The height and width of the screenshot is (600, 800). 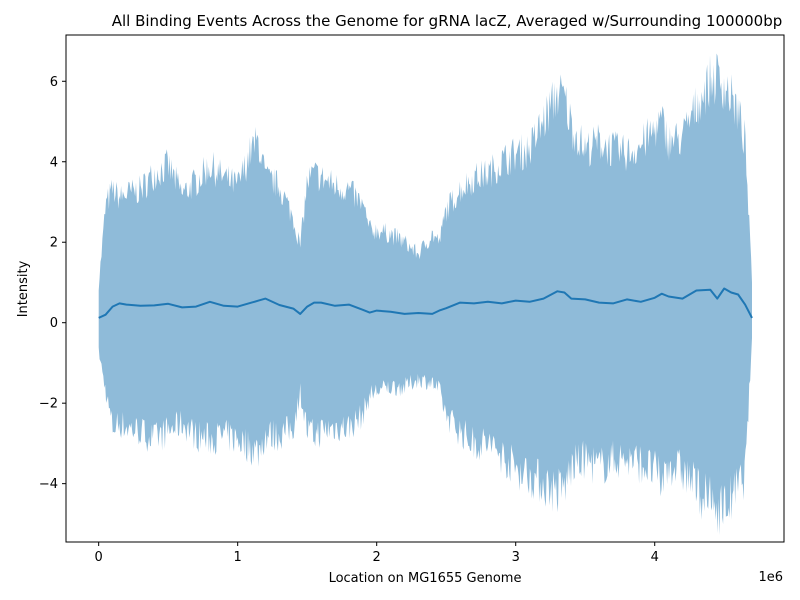 I want to click on x-tick-label: 4, so click(x=655, y=557).